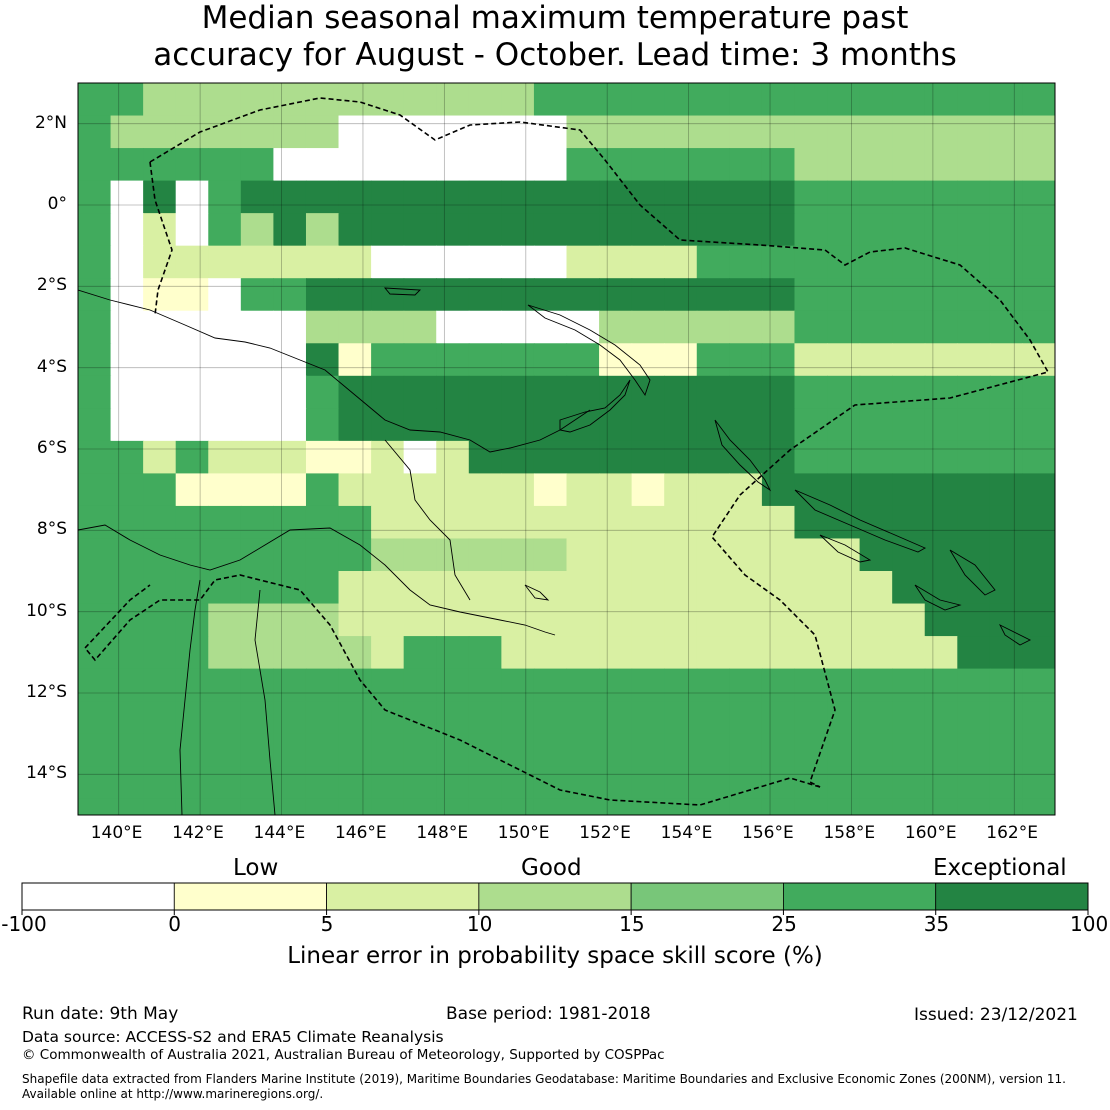  I want to click on colorbar-swatch, so click(403, 896).